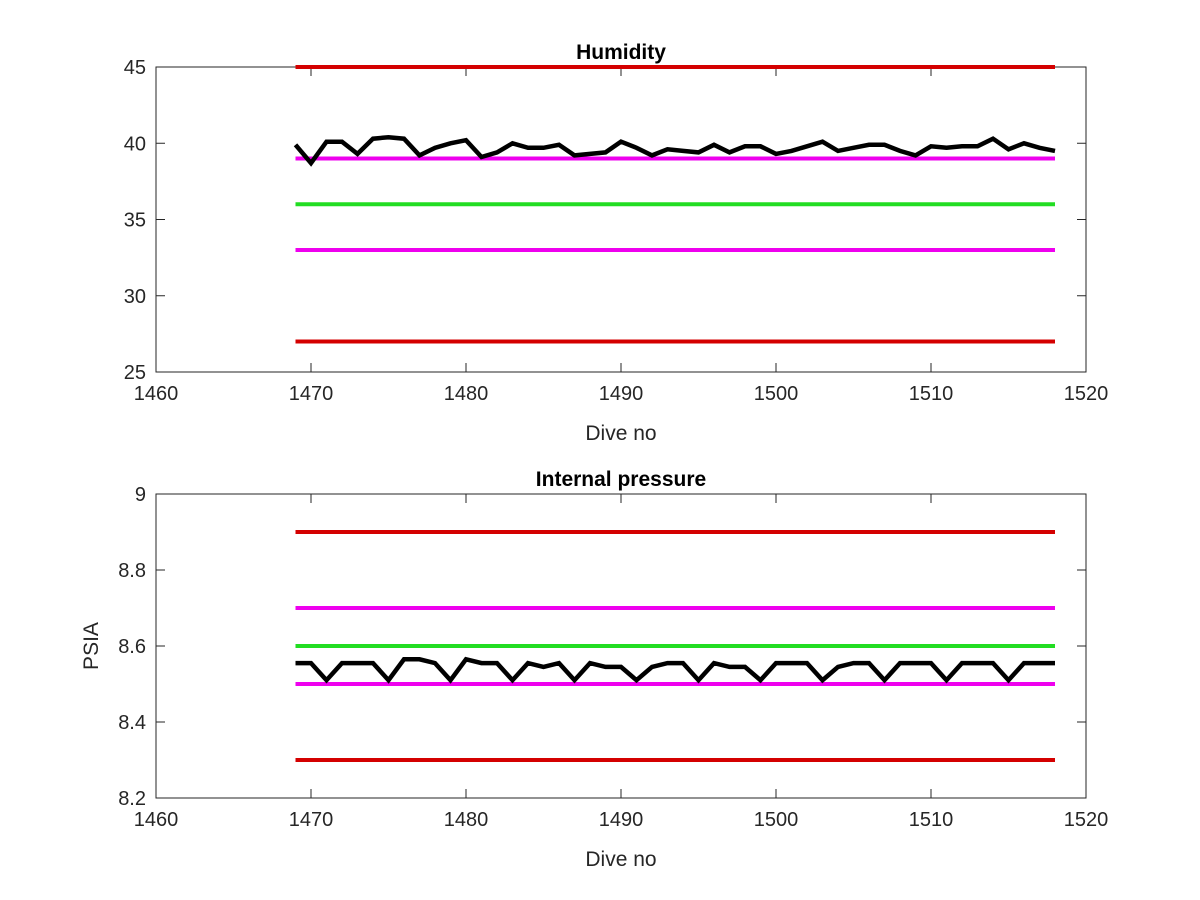  Describe the element at coordinates (140, 495) in the screenshot. I see `y-tick-label: 9` at that location.